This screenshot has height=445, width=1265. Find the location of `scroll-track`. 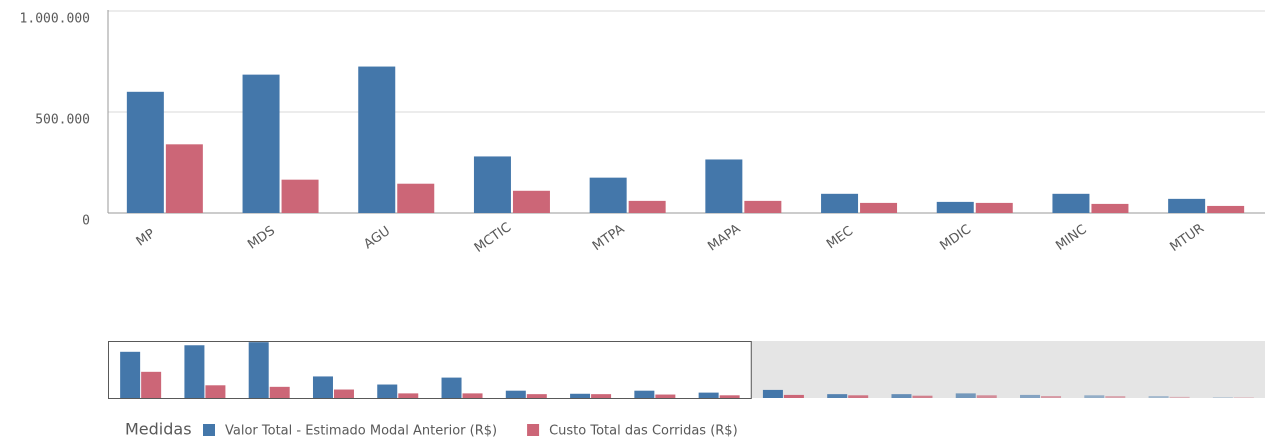

scroll-track is located at coordinates (1007, 369).